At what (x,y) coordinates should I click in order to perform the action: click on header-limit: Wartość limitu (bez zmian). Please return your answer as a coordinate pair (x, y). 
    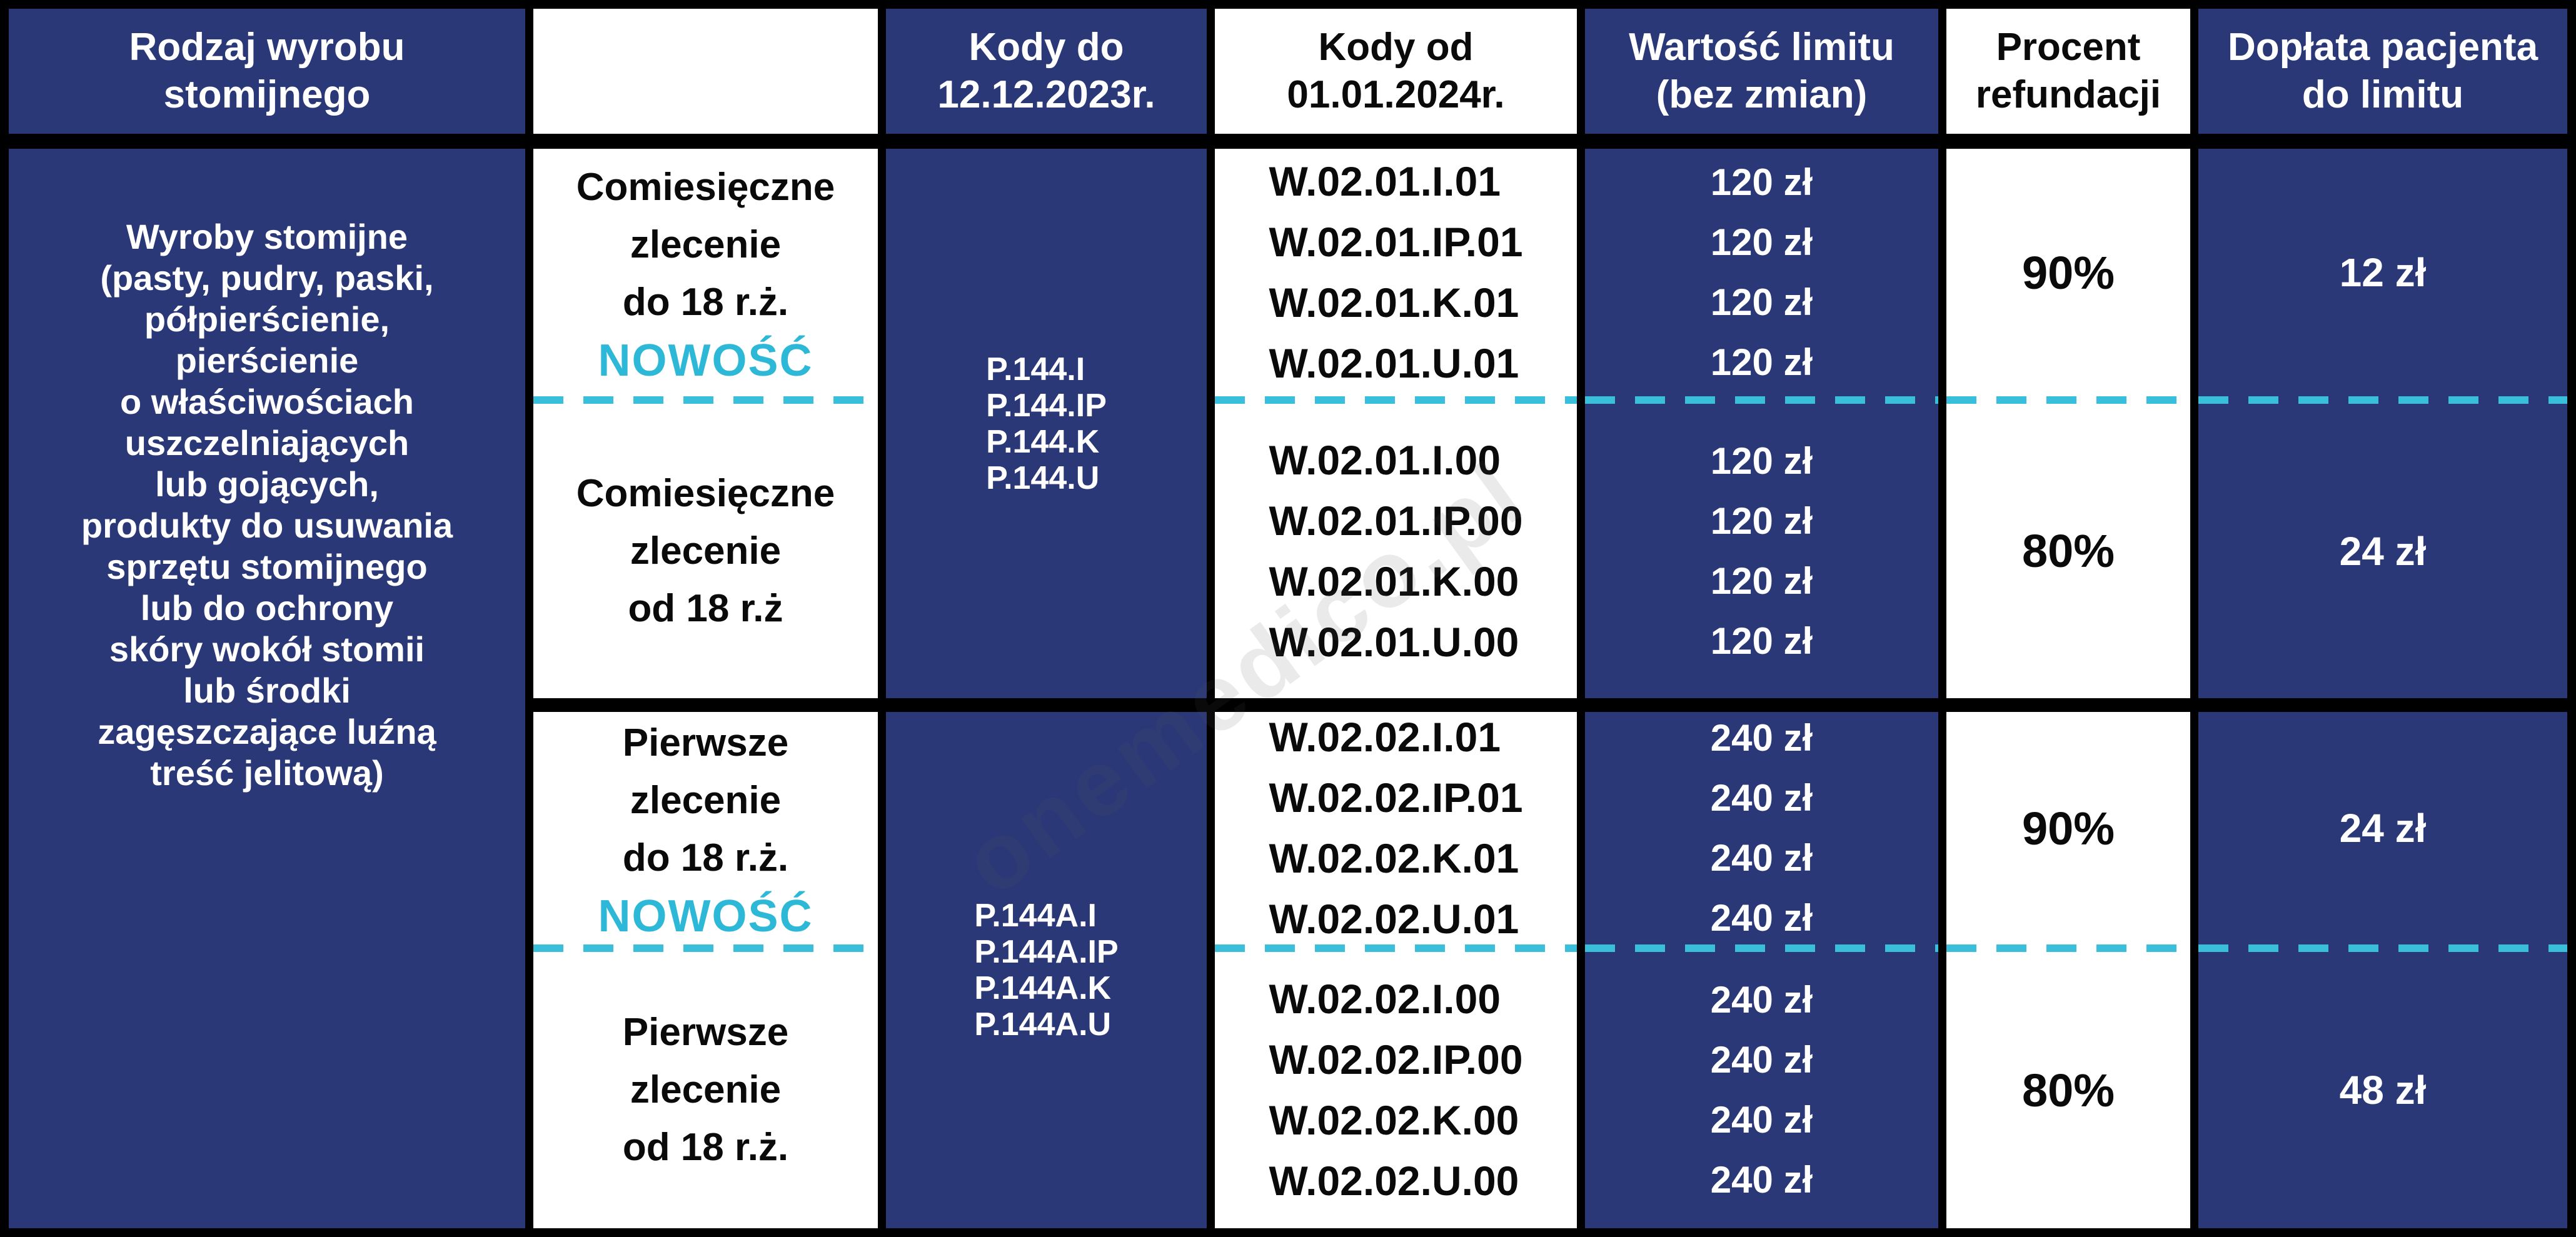
    Looking at the image, I should click on (1761, 71).